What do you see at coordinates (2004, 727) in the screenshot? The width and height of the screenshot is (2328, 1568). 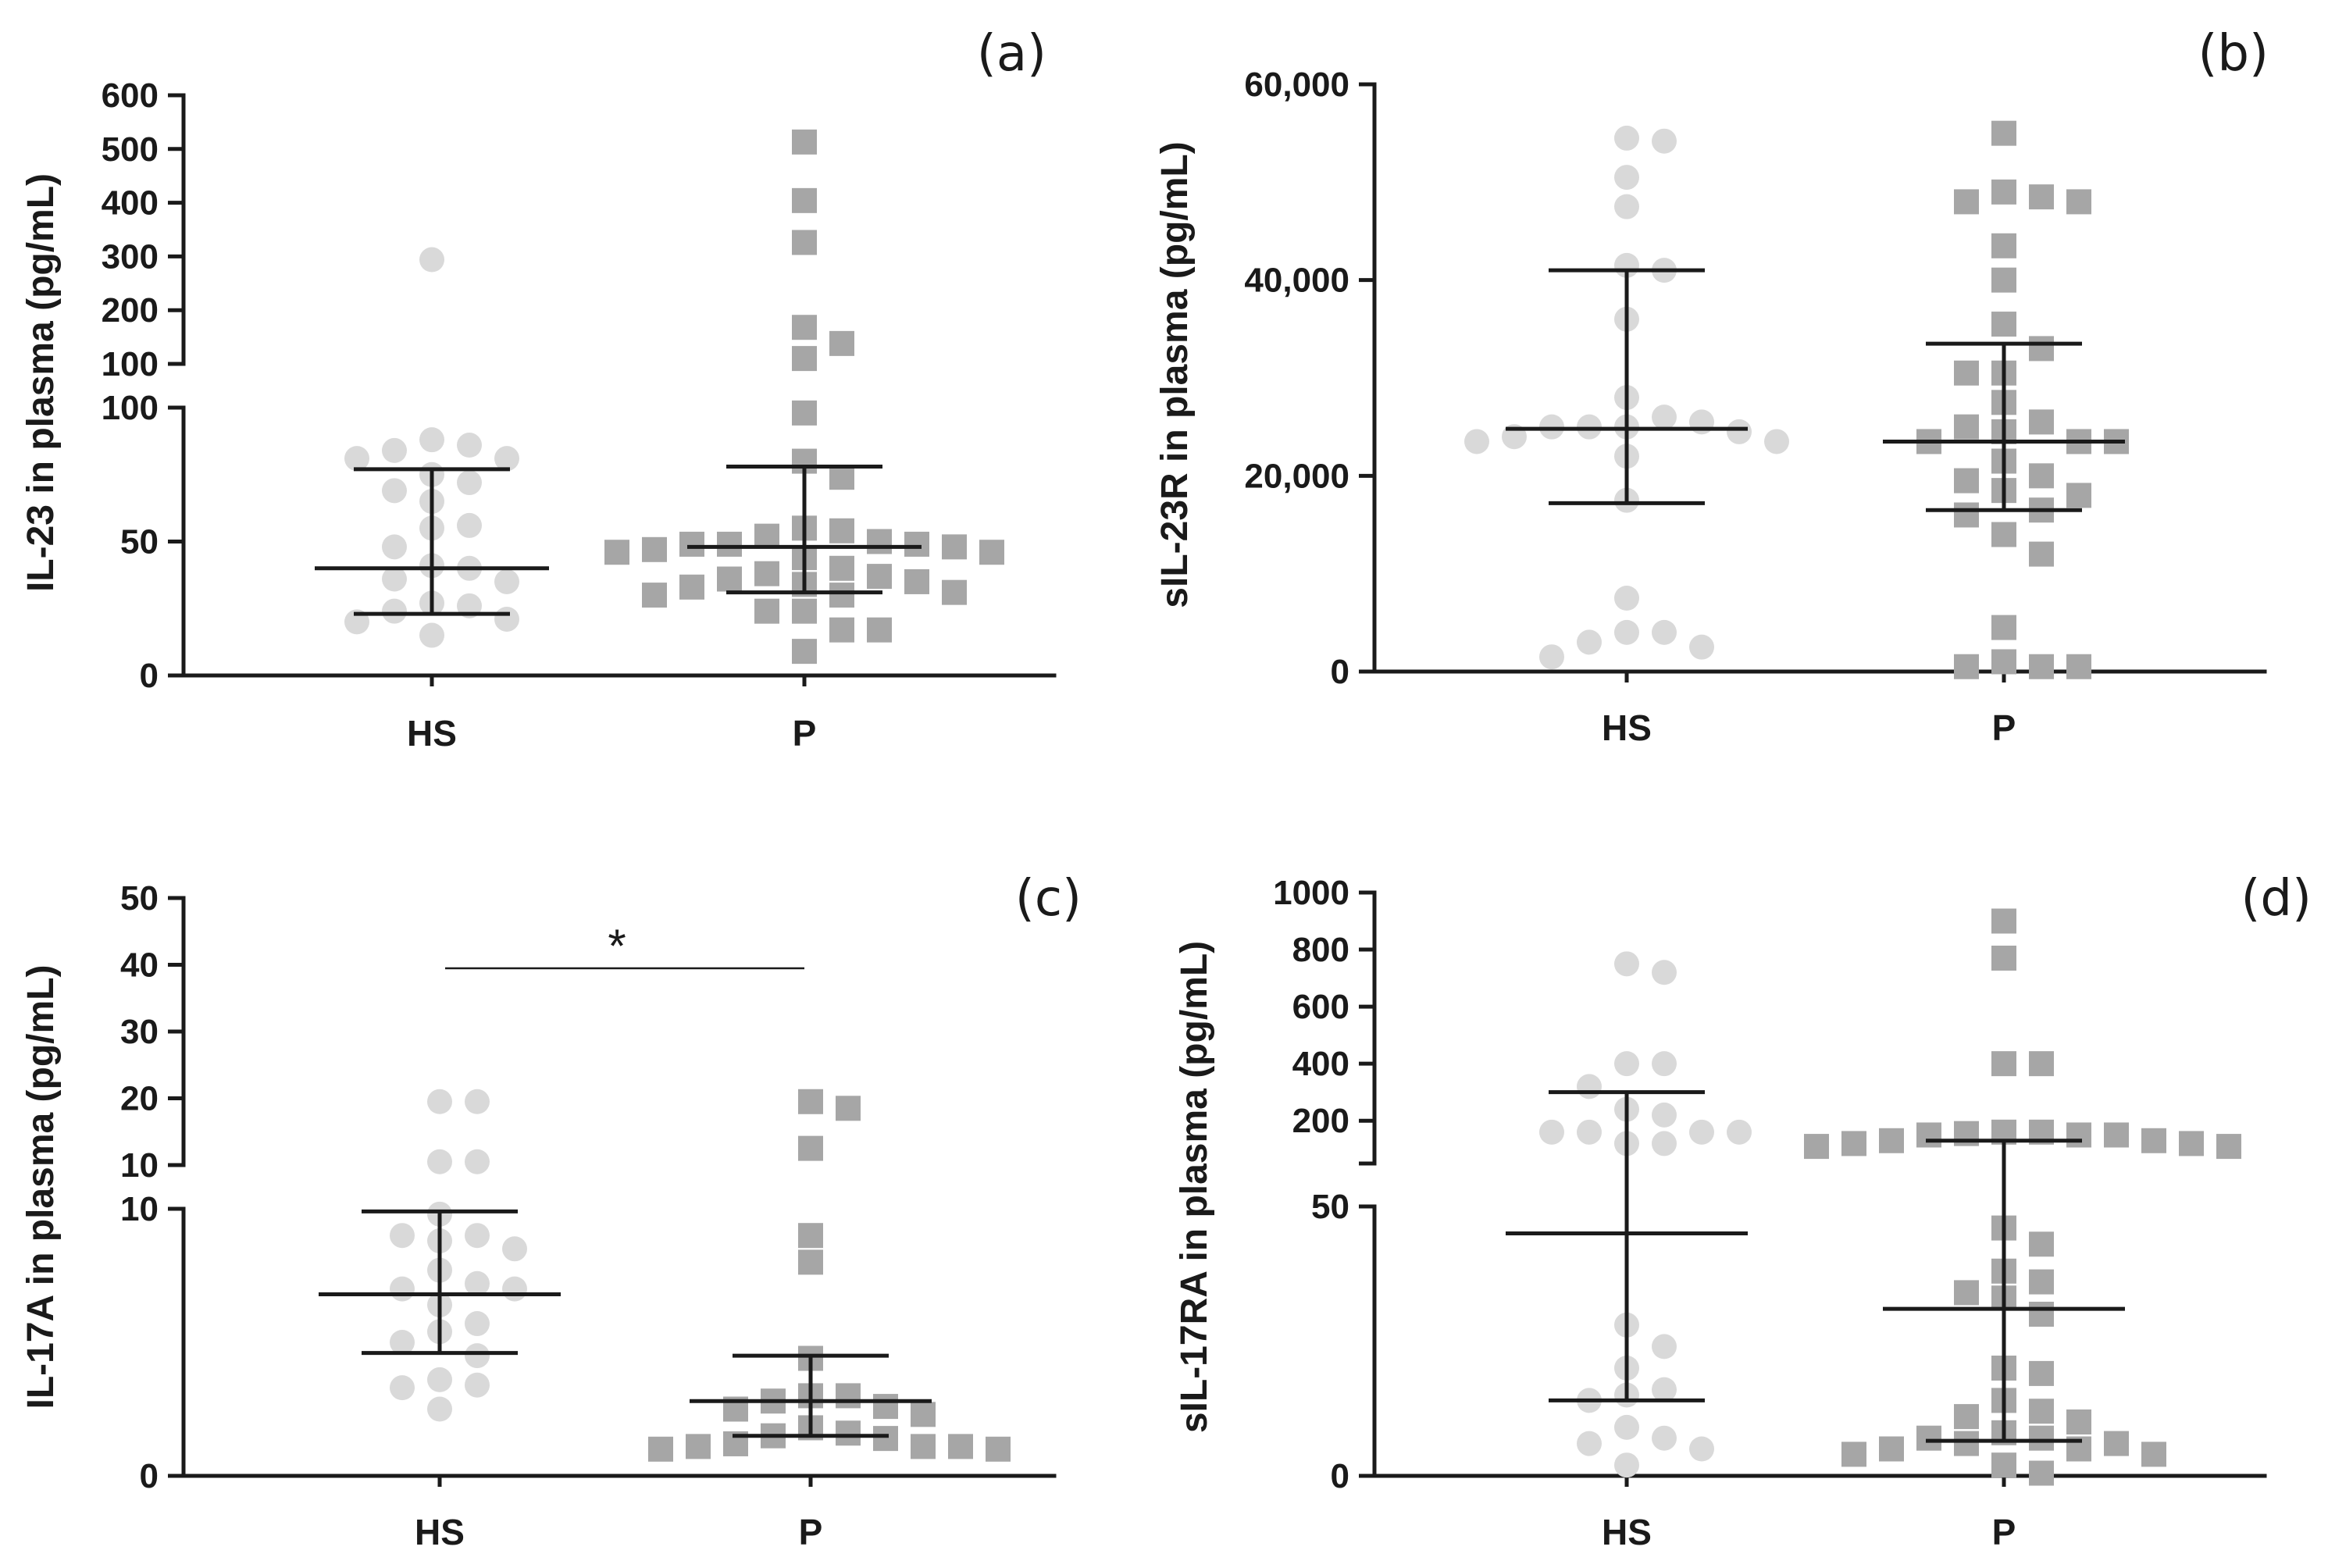 I see `x-tick-label-p: P` at bounding box center [2004, 727].